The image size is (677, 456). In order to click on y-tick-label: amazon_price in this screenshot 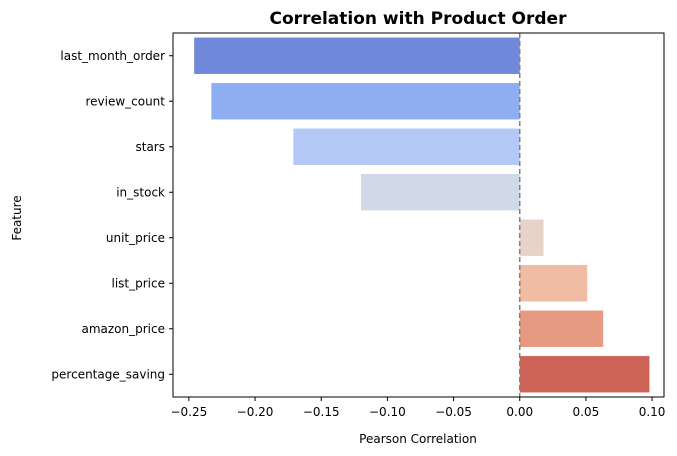, I will do `click(123, 329)`.